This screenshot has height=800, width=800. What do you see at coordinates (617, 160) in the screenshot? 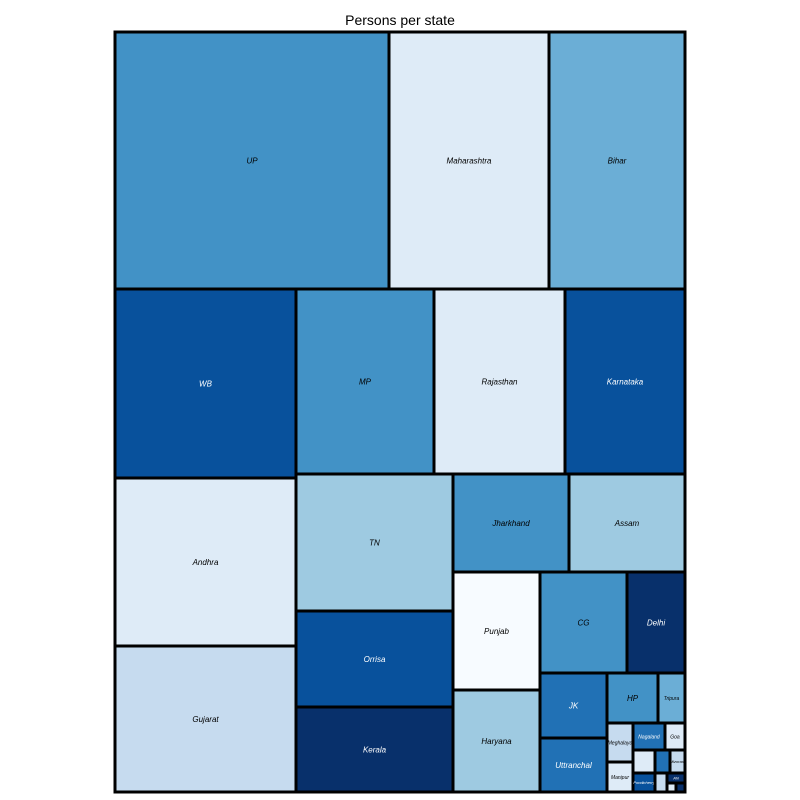
I see `tile-label-bihar: Bihar` at bounding box center [617, 160].